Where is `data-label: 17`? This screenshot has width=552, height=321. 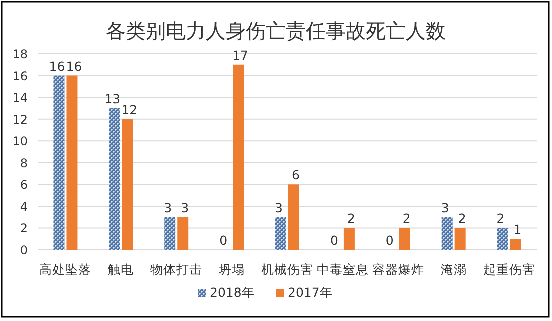 data-label: 17 is located at coordinates (240, 55).